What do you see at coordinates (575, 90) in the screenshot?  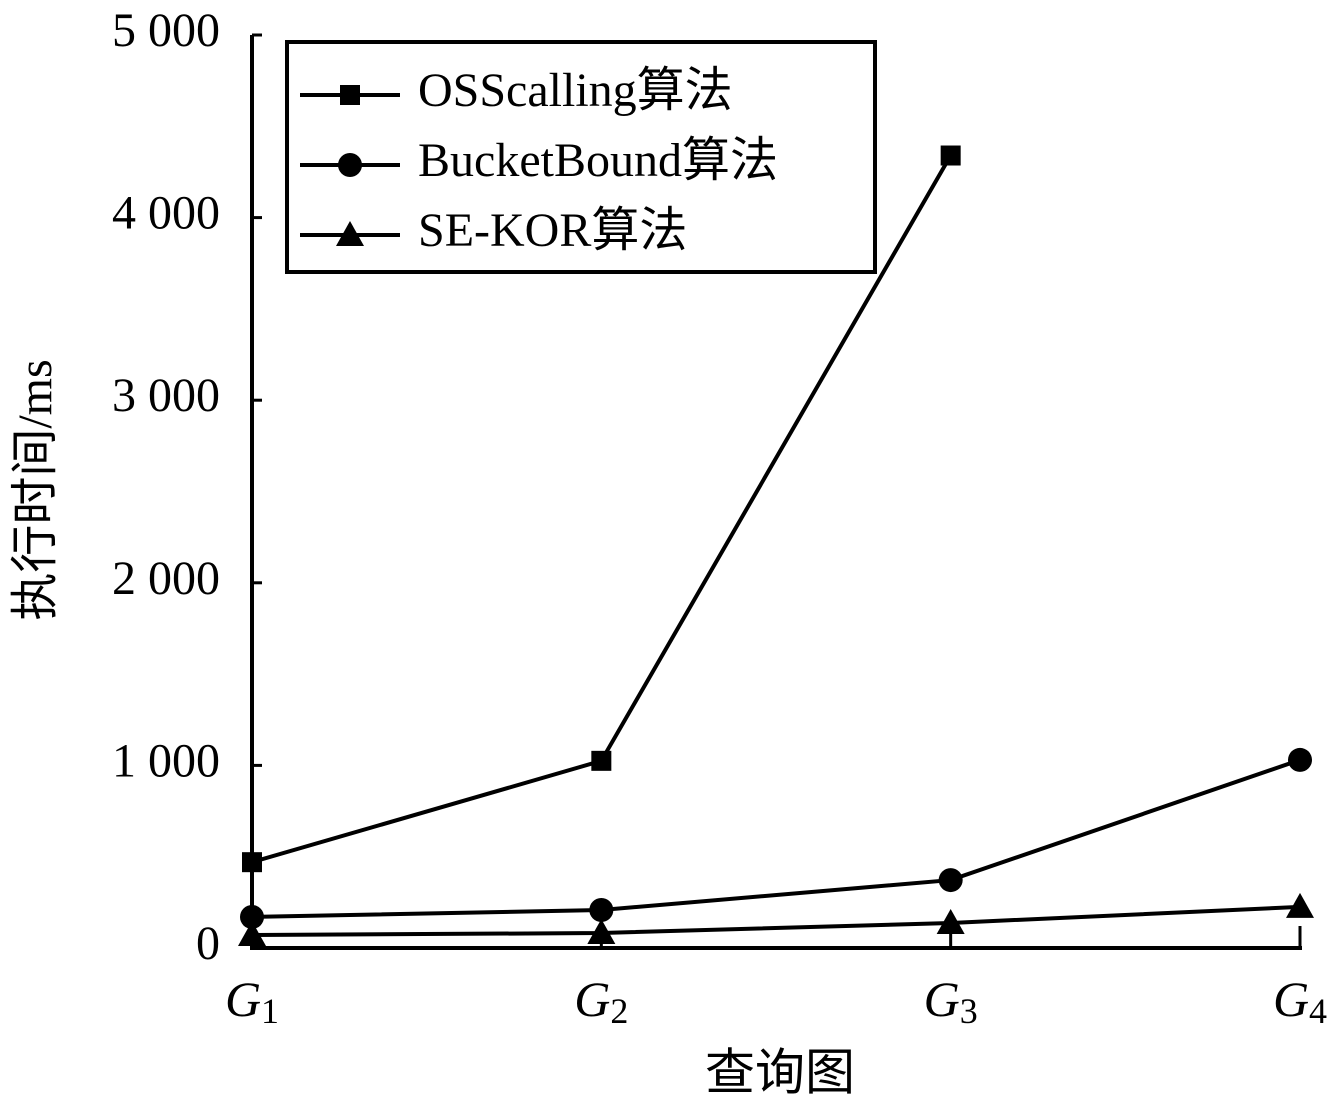 I see `legend-label: OSScalling算法` at bounding box center [575, 90].